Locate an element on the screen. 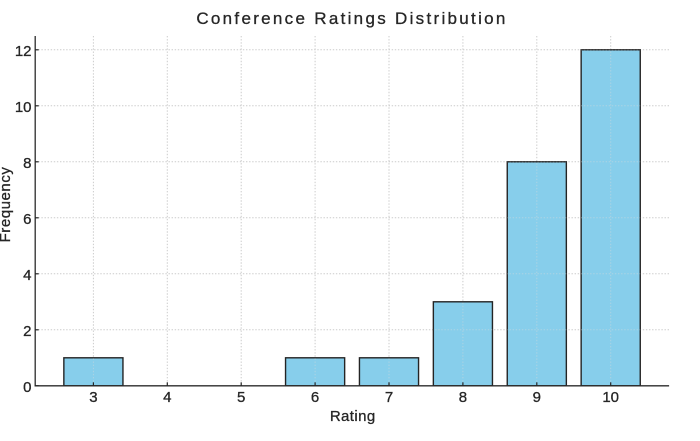 This screenshot has height=441, width=700. svg-text: 9 is located at coordinates (537, 397).